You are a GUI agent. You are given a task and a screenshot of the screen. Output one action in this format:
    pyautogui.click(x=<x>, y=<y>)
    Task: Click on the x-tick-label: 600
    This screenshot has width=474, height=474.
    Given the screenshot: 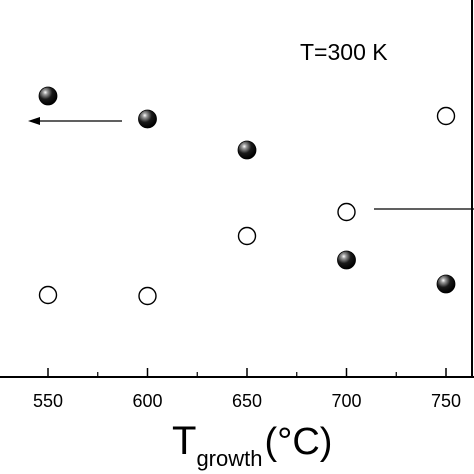 What is the action you would take?
    pyautogui.click(x=147, y=401)
    